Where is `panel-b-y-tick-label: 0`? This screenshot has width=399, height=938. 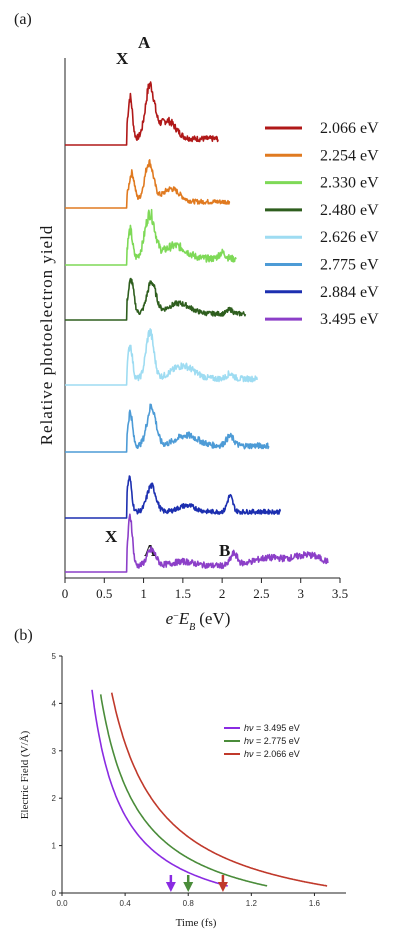 panel-b-y-tick-label: 0 is located at coordinates (54, 893).